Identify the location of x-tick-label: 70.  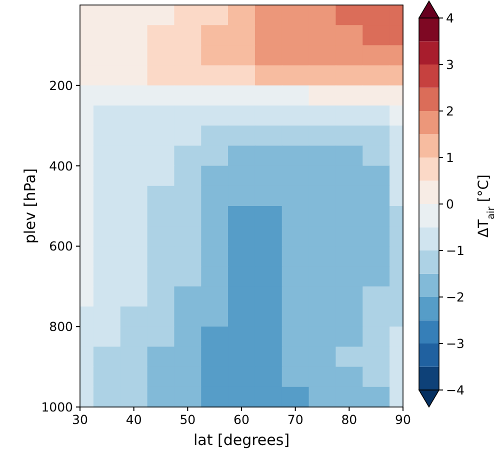
(295, 419).